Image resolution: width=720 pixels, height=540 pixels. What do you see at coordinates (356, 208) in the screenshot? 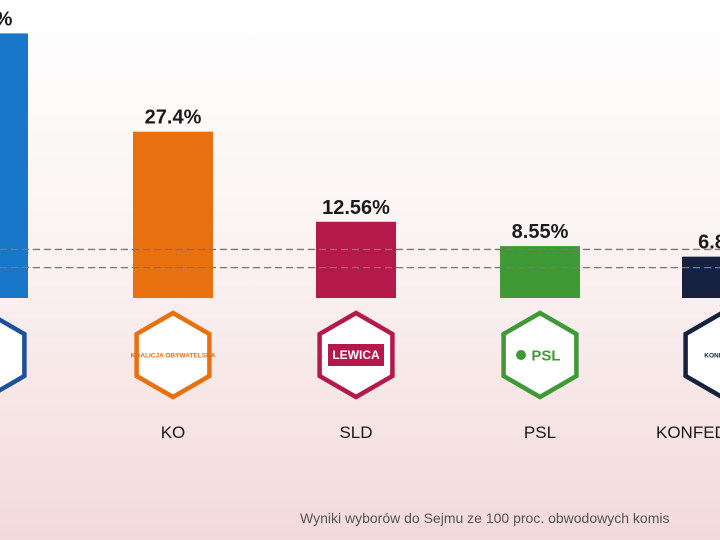
I see `data-label-sld: 12.56%` at bounding box center [356, 208].